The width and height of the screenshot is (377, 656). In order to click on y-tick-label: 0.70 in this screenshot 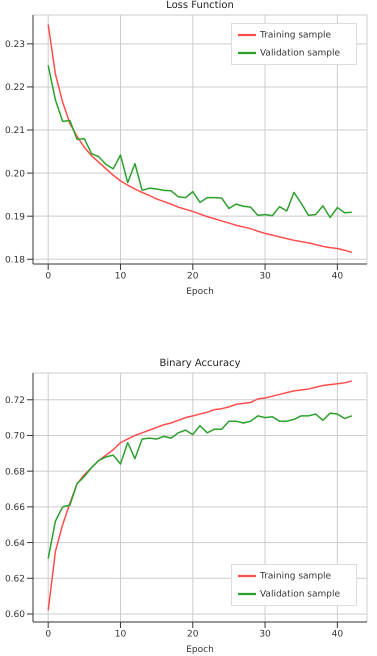, I will do `click(15, 437)`.